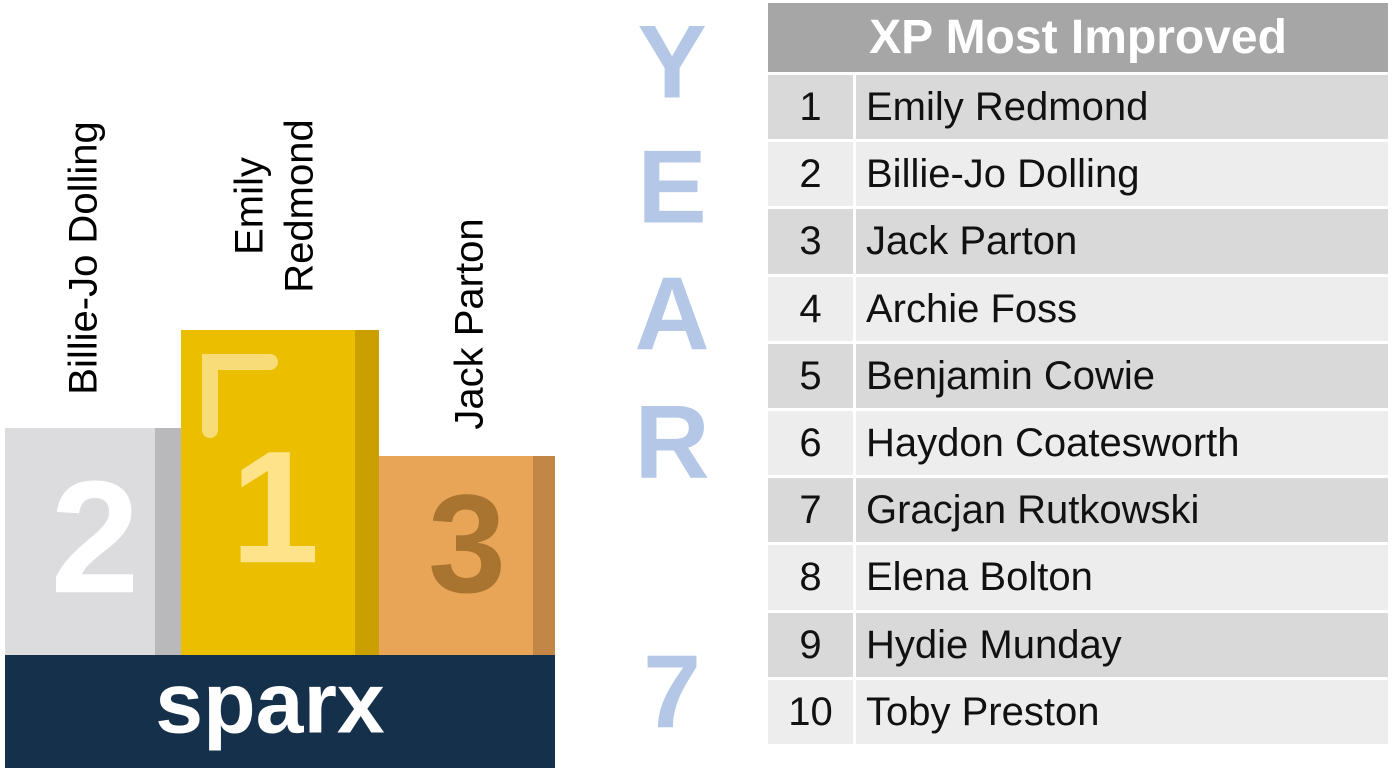  Describe the element at coordinates (95, 536) in the screenshot. I see `place-number: 2` at that location.